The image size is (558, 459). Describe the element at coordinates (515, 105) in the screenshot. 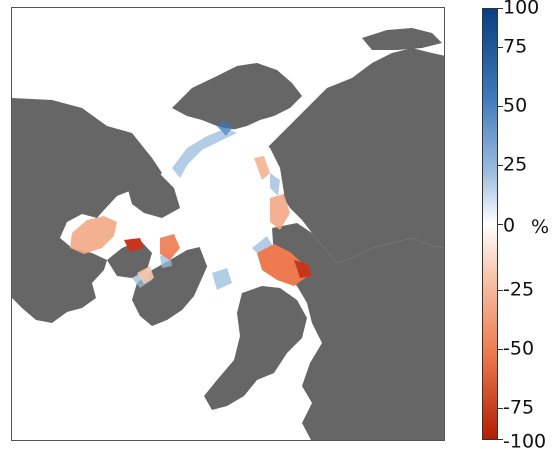

I see `colorbar-label: 50` at that location.